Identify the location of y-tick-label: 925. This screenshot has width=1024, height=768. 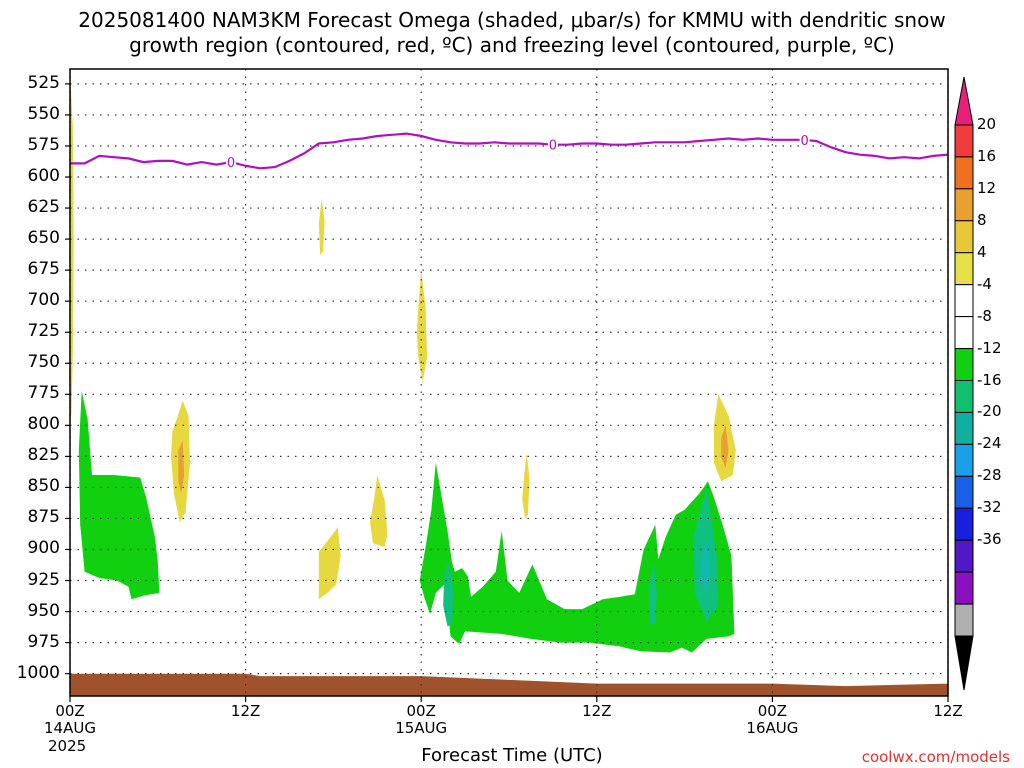
(43, 579).